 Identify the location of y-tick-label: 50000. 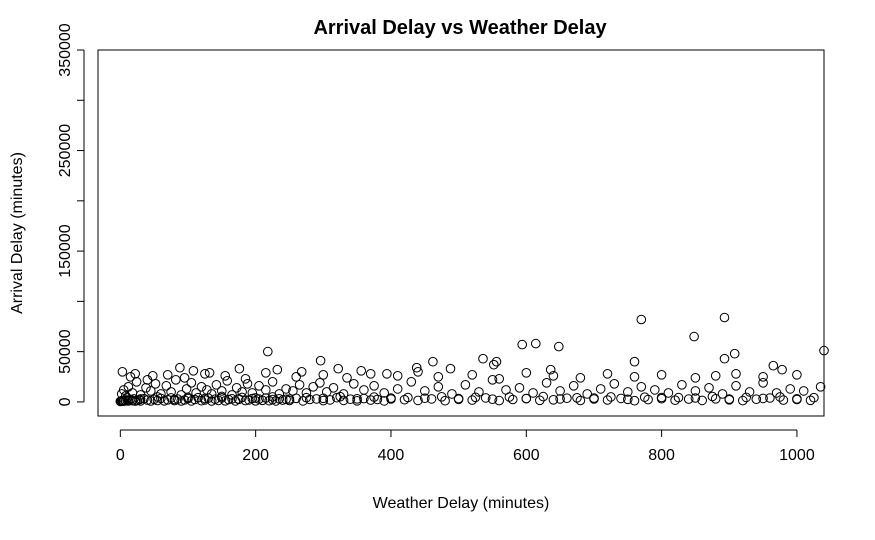
(65, 351).